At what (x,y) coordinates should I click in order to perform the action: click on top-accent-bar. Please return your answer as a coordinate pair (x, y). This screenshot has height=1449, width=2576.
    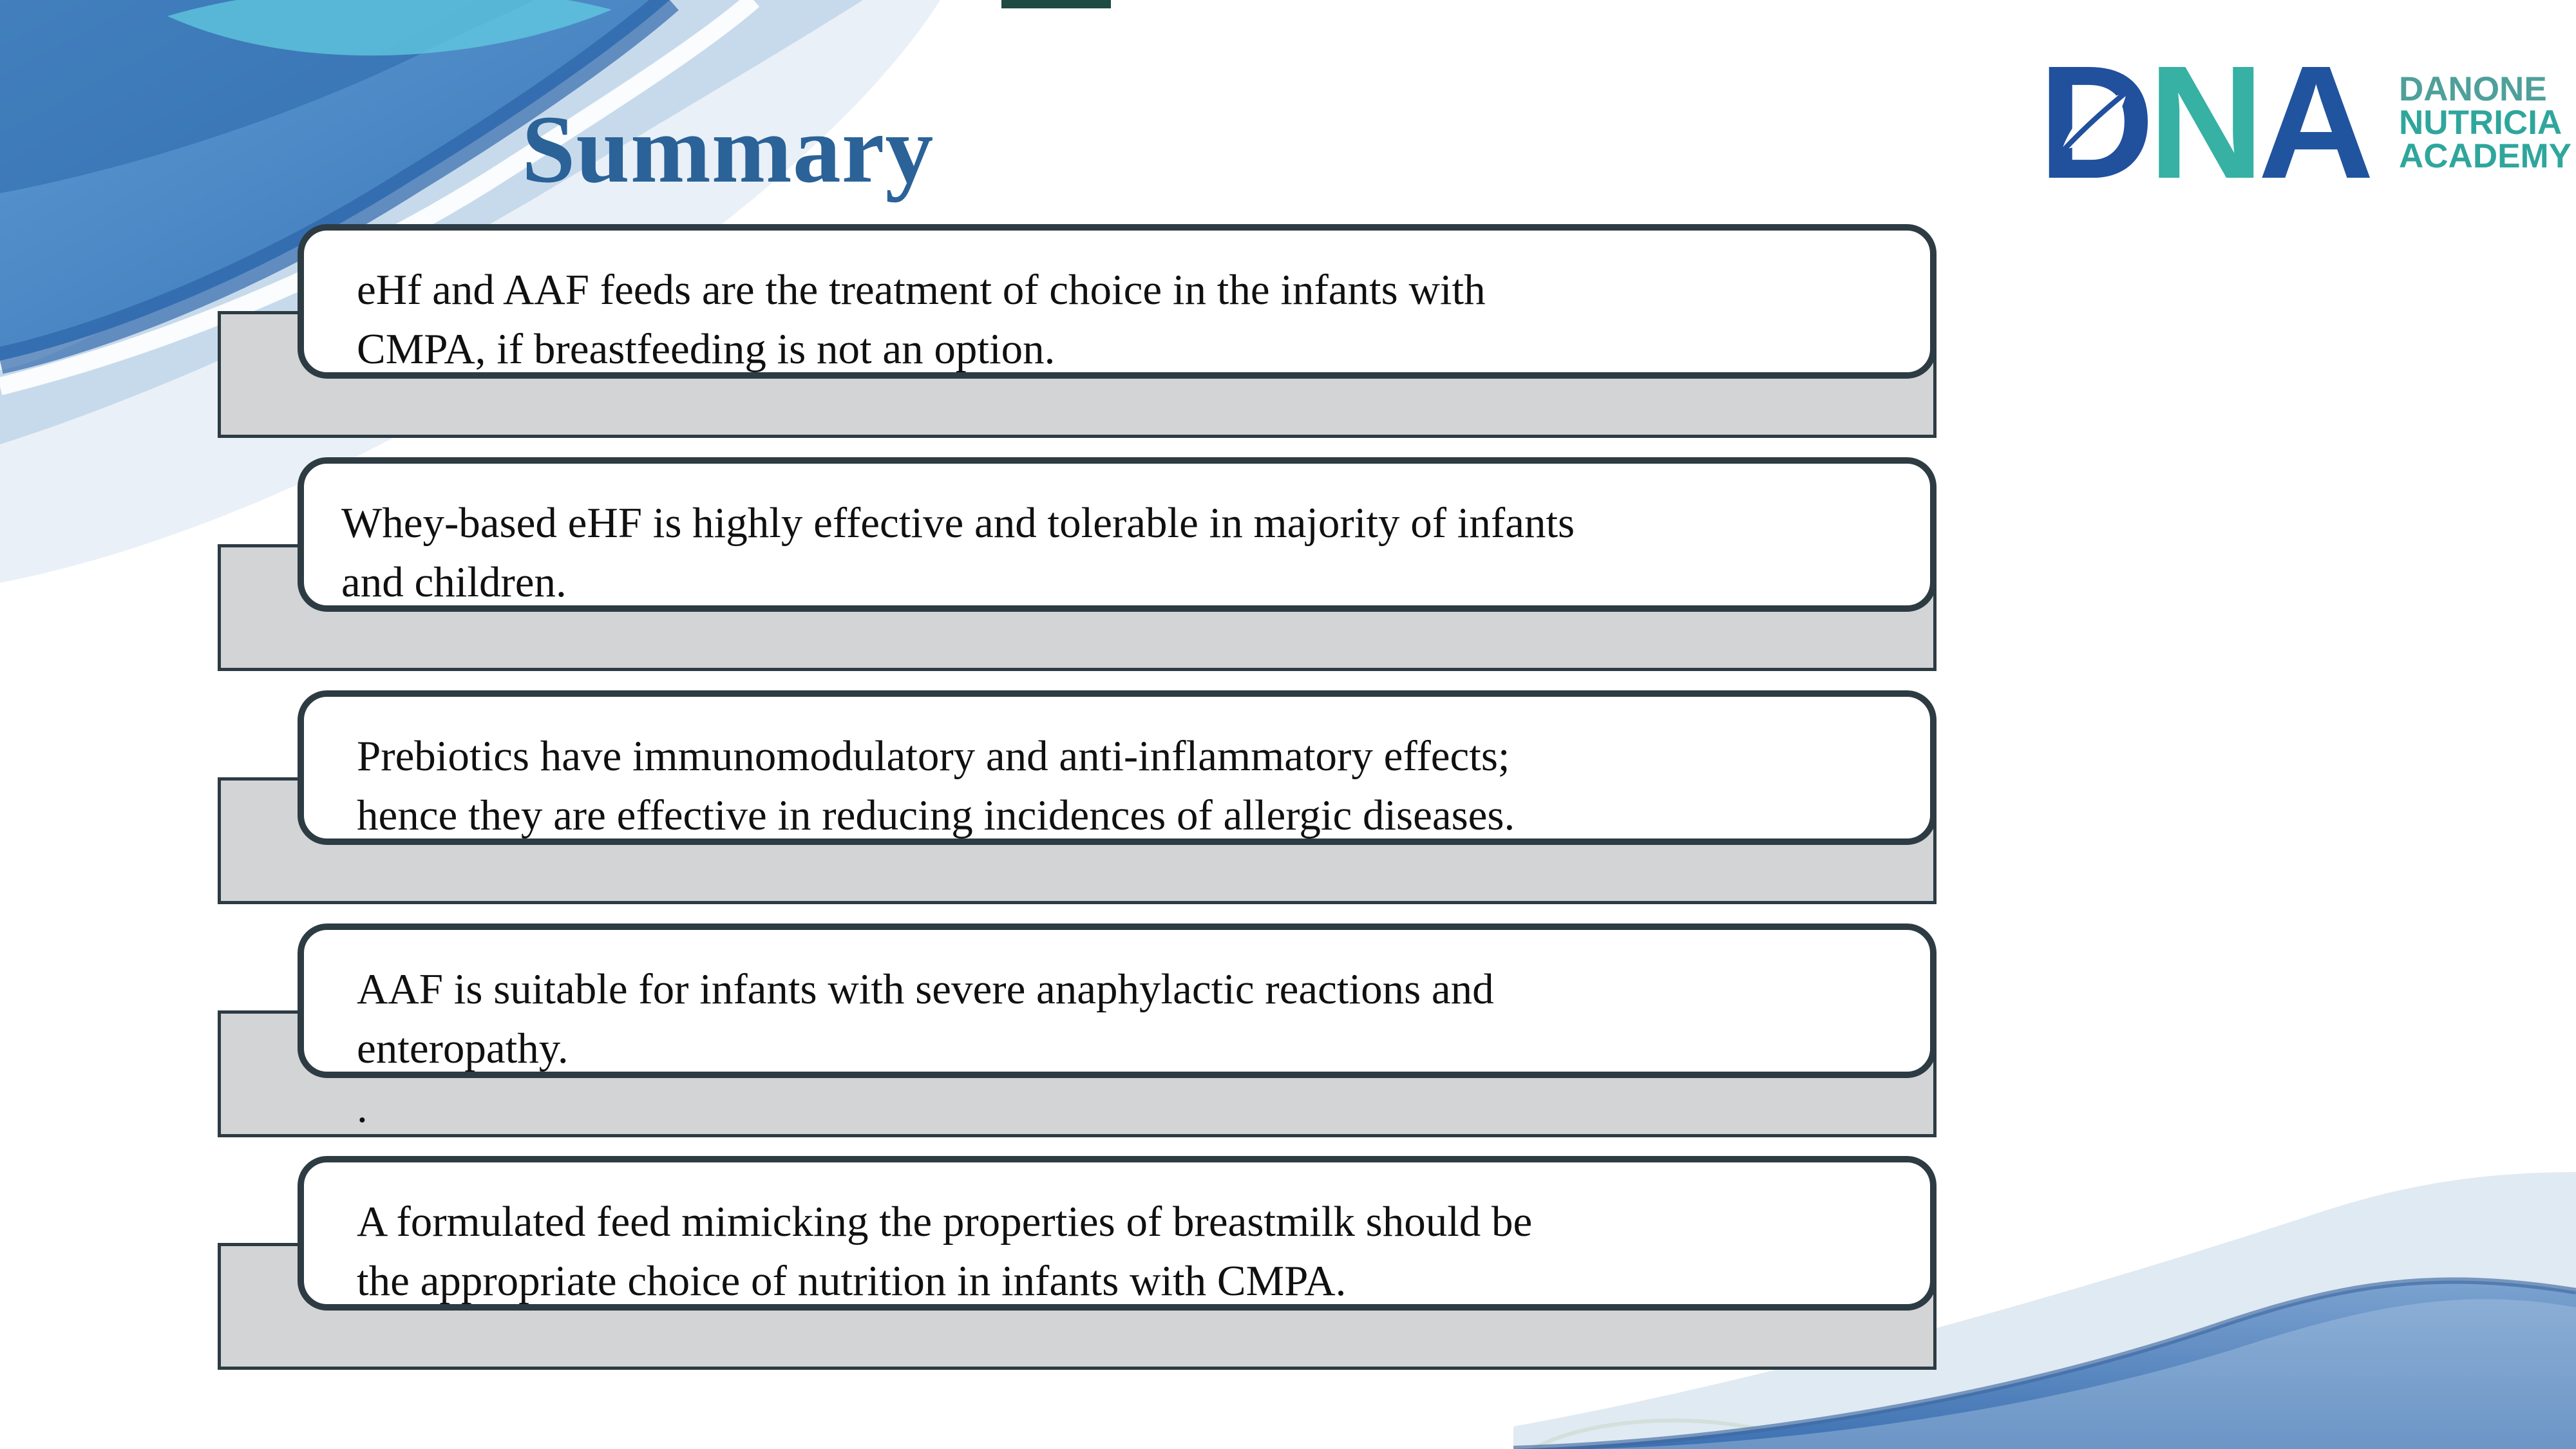
    Looking at the image, I should click on (1056, 4).